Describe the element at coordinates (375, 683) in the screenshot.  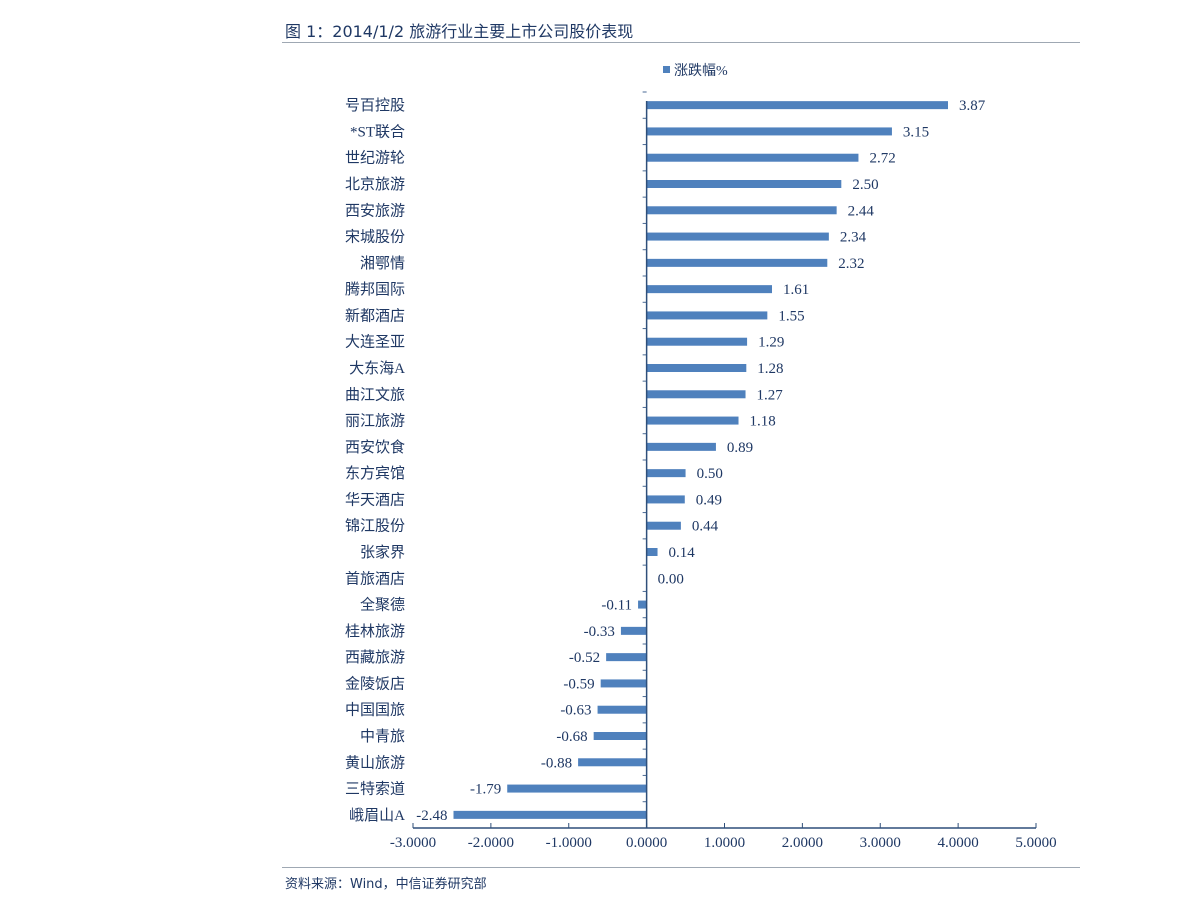
I see `category-label: 金陵饭店` at that location.